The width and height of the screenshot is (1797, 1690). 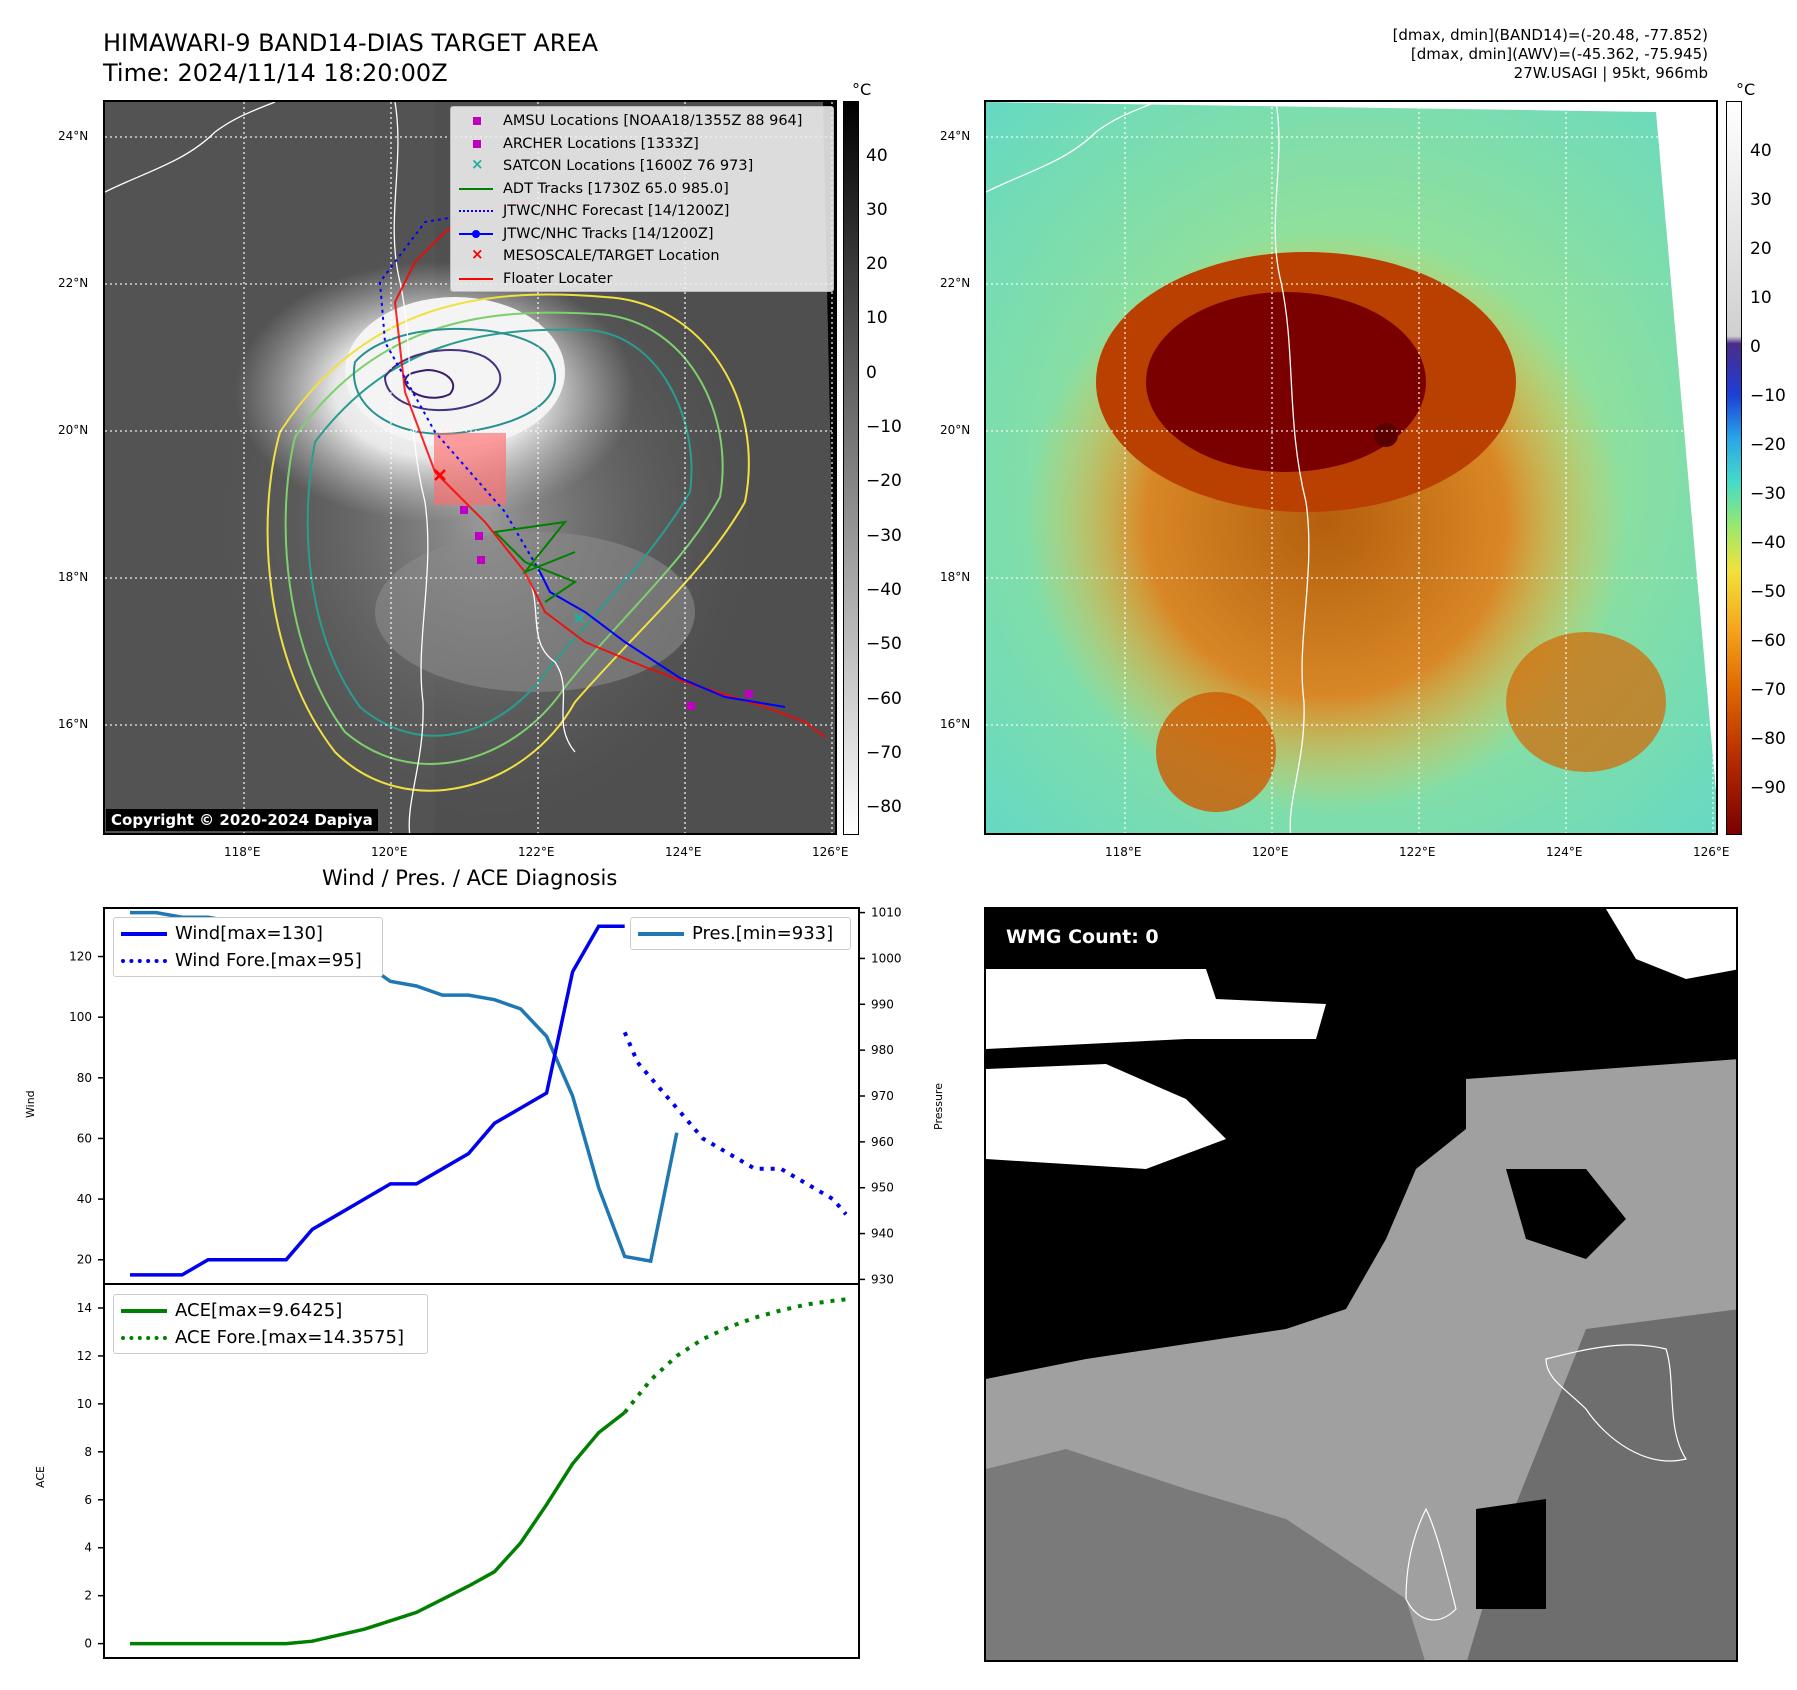 I want to click on lon-label: 118°E, so click(x=1123, y=852).